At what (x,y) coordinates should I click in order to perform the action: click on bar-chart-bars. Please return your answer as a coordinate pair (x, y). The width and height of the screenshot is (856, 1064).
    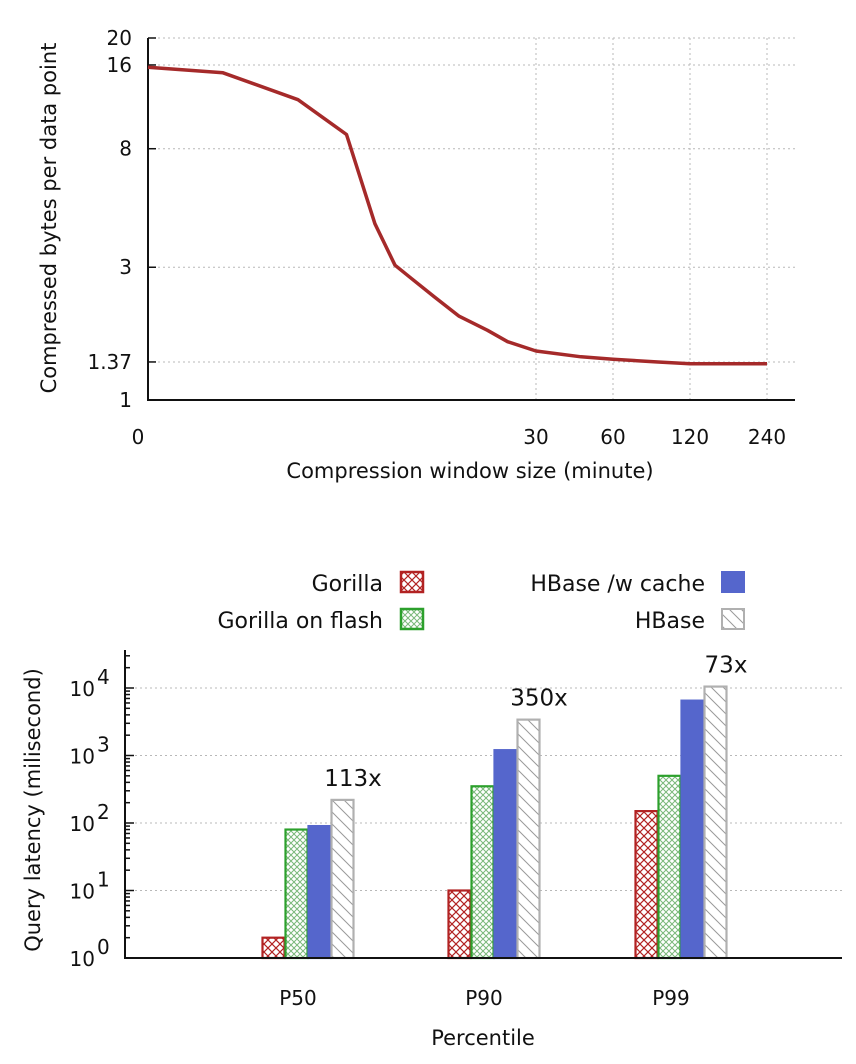
    Looking at the image, I should click on (494, 822).